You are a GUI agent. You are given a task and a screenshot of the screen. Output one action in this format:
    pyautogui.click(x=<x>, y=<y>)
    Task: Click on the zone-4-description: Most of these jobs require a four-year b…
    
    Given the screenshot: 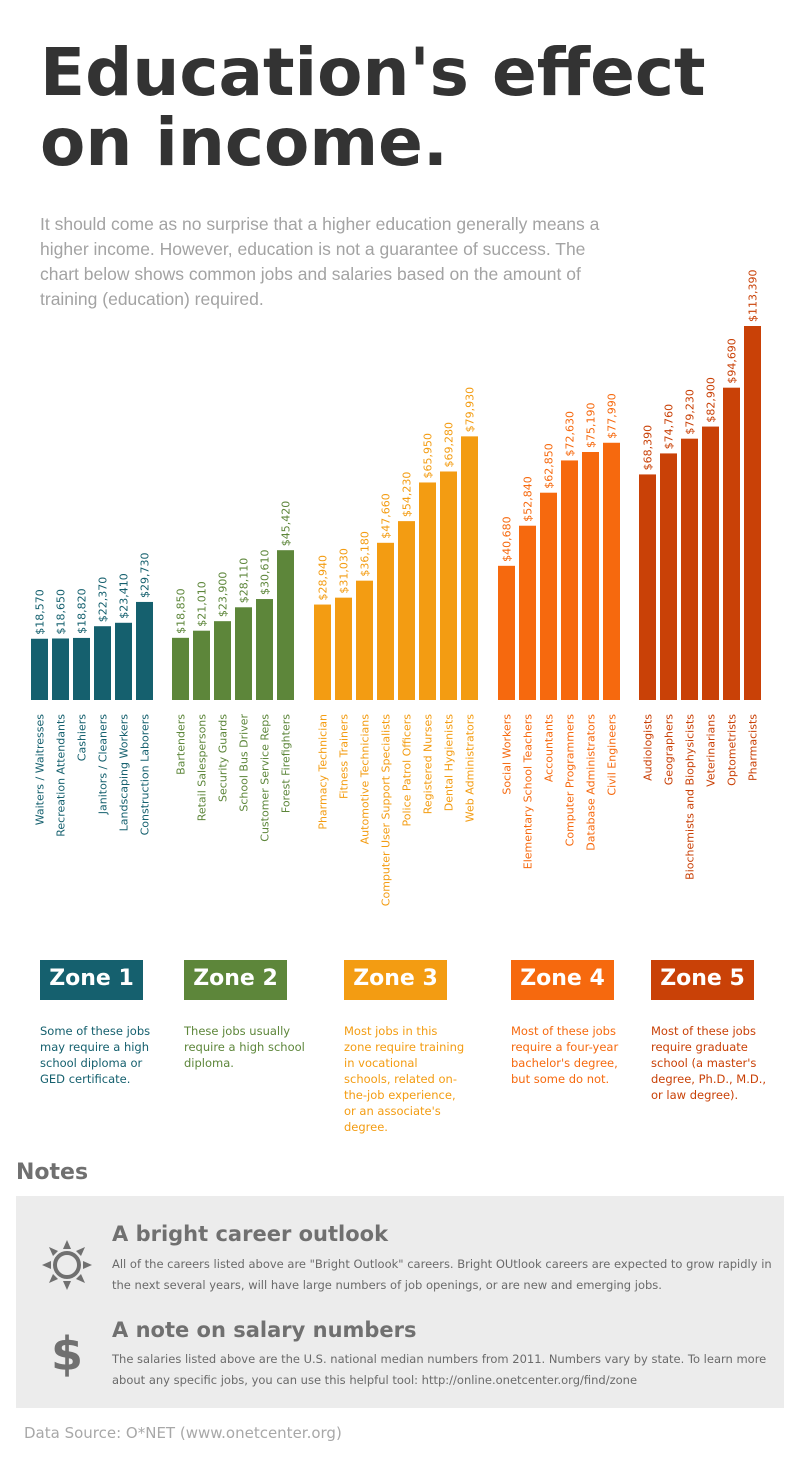 What is the action you would take?
    pyautogui.click(x=565, y=1055)
    